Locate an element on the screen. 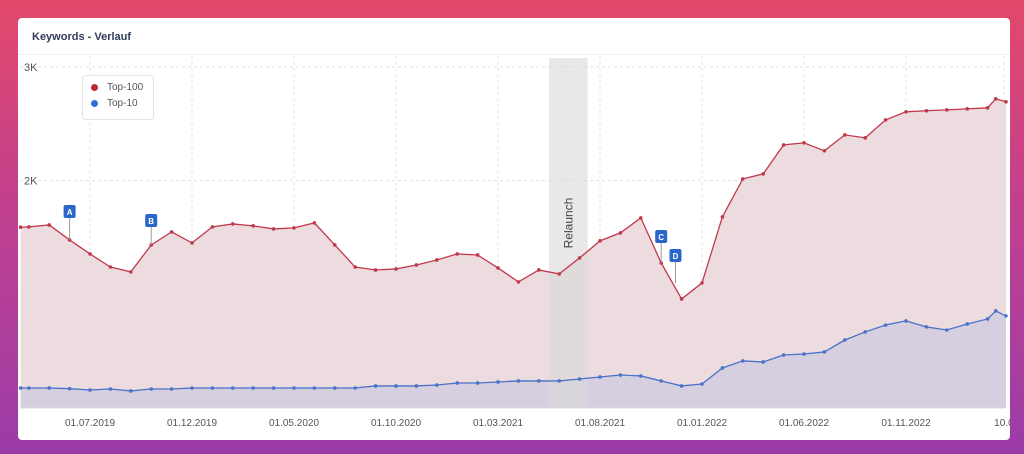 The width and height of the screenshot is (1024, 454). x-tick-label: 01.01.2022 is located at coordinates (702, 423).